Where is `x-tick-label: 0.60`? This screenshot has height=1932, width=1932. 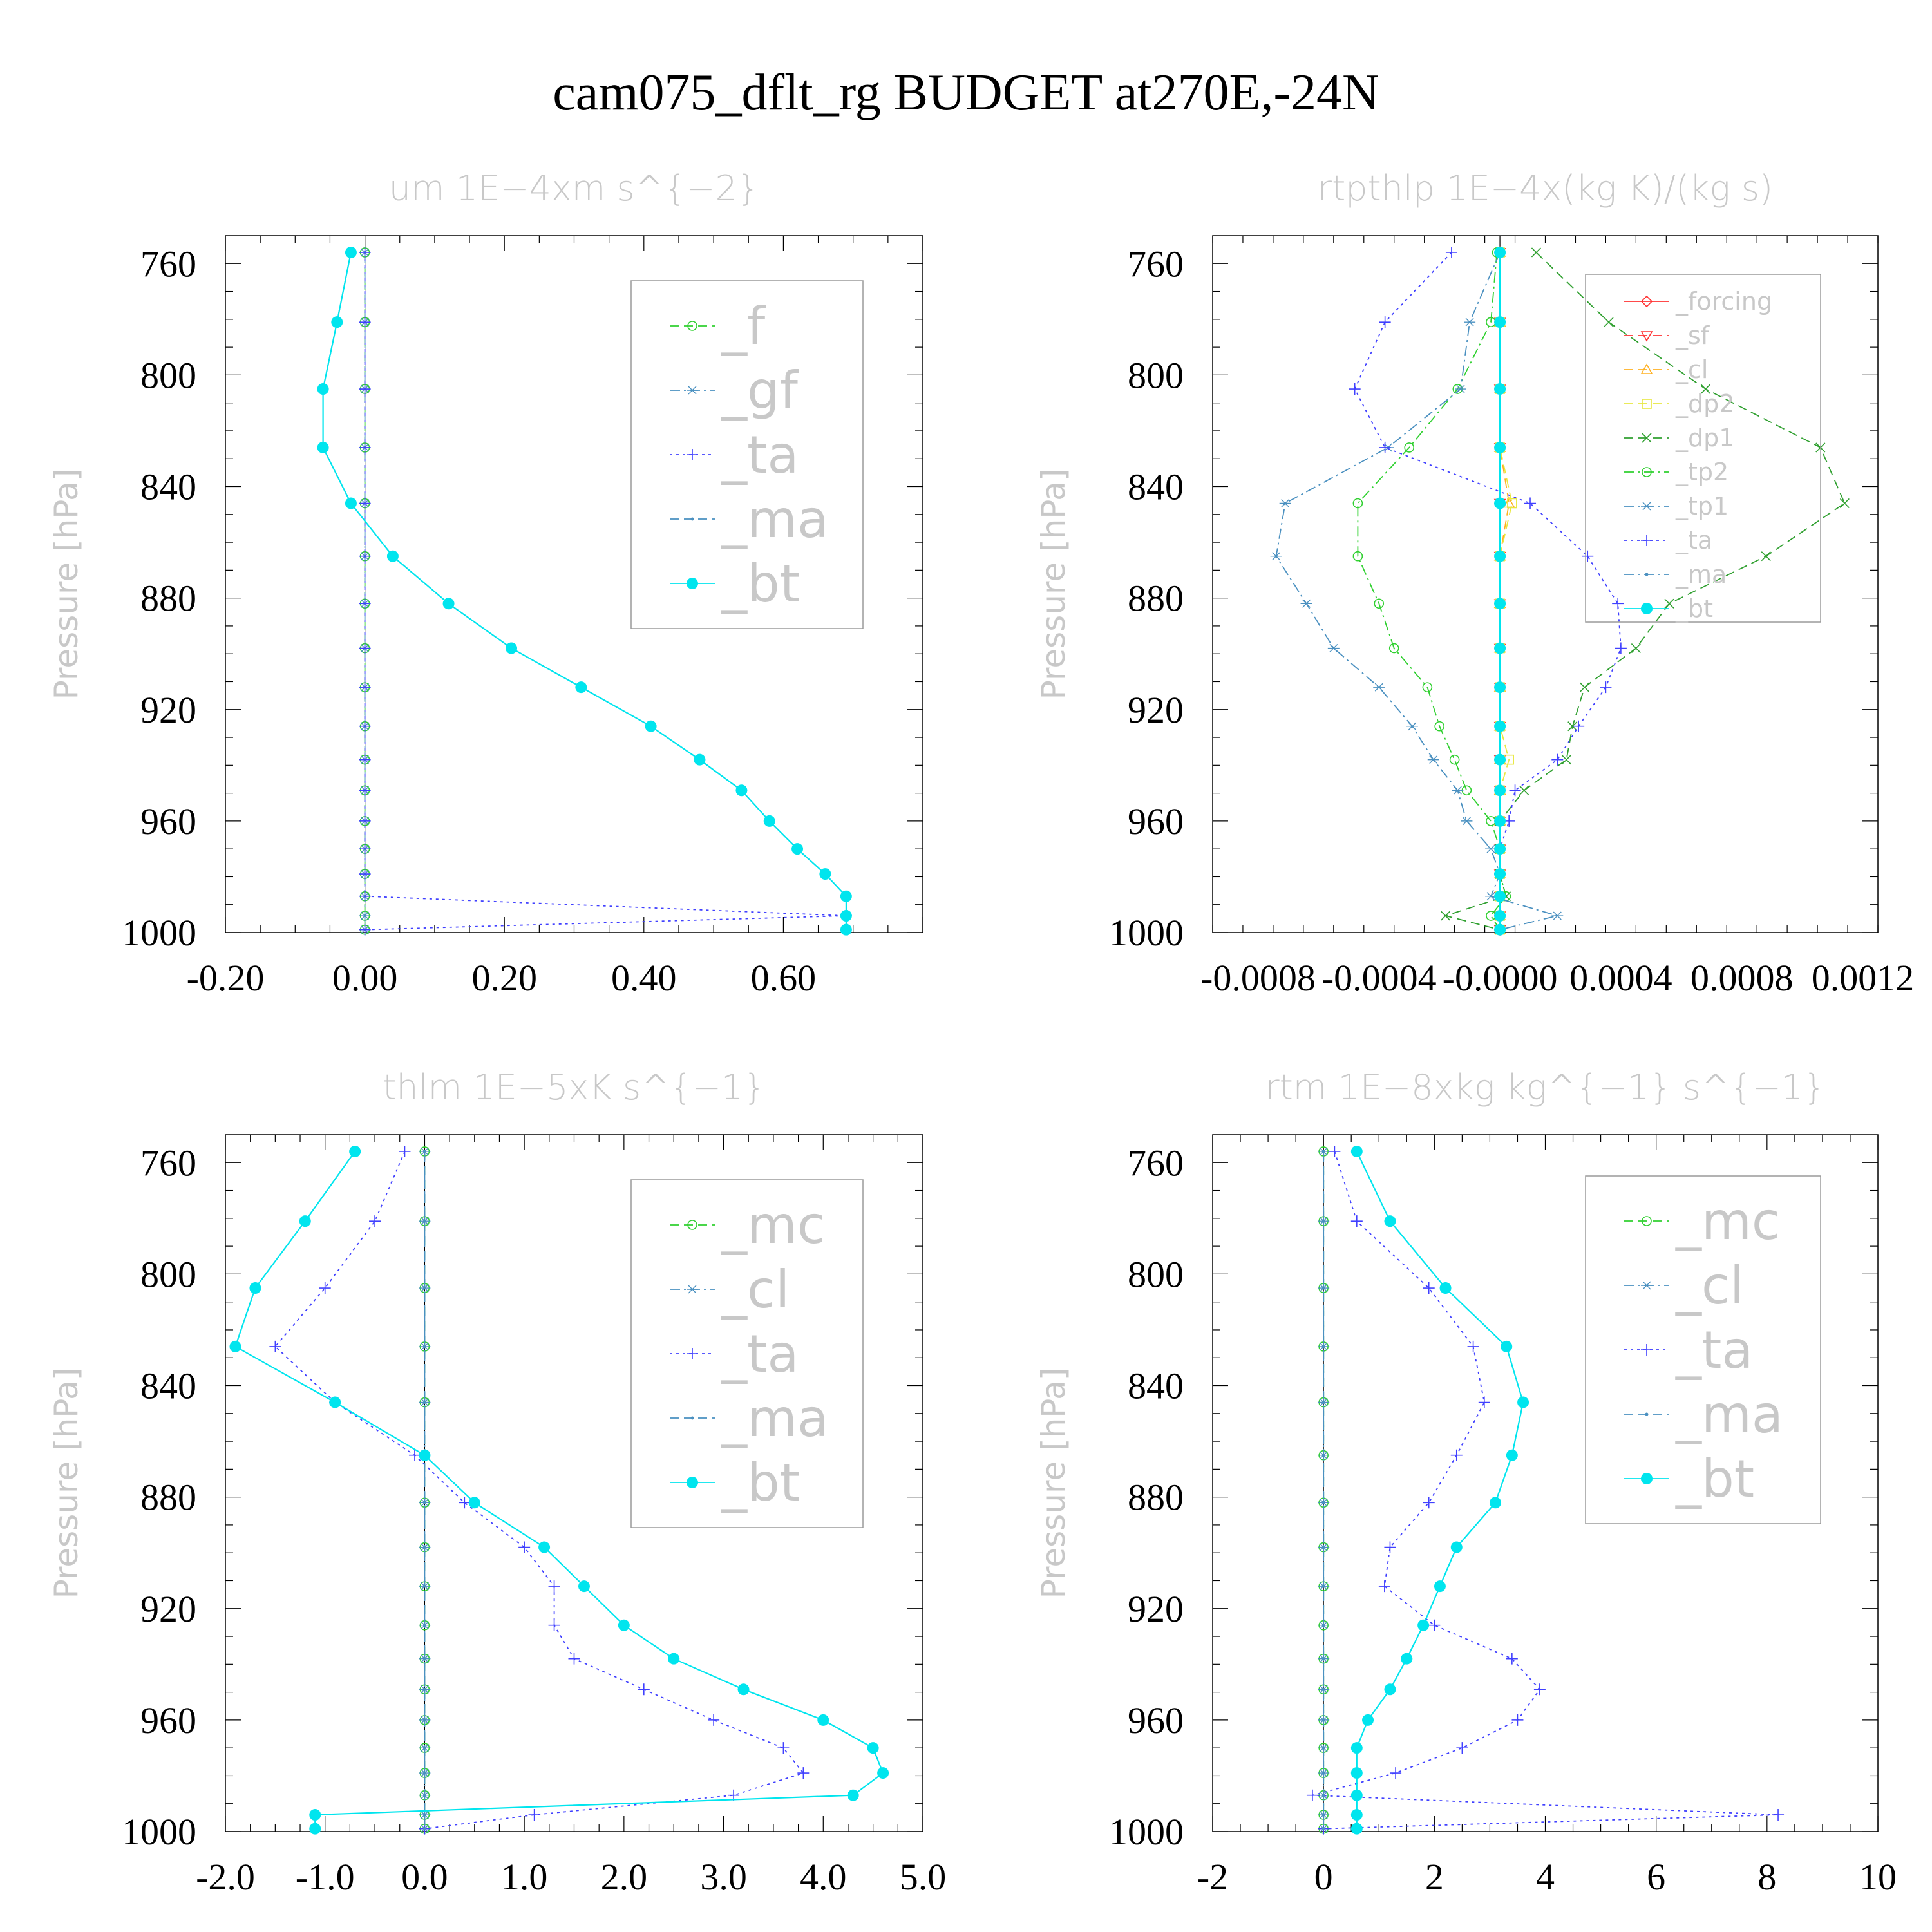
x-tick-label: 0.60 is located at coordinates (784, 978).